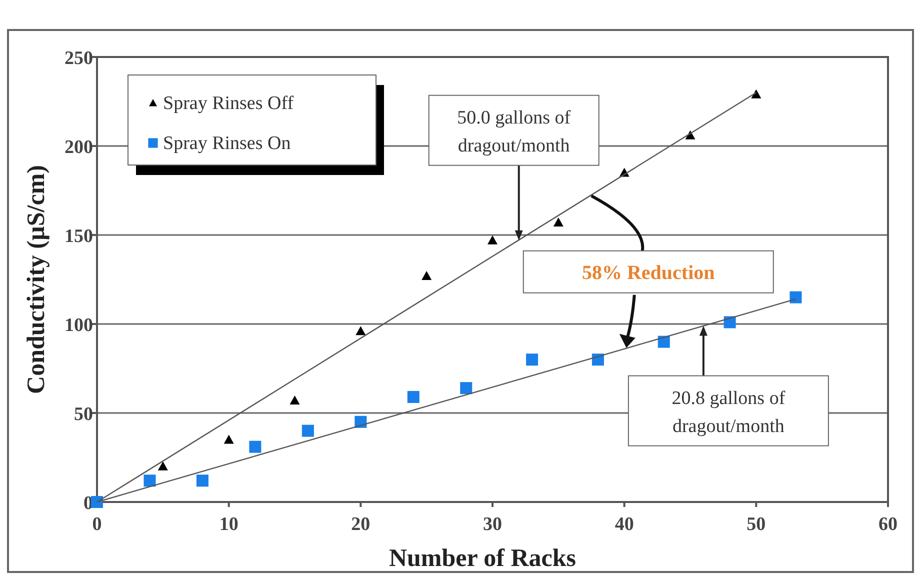  Describe the element at coordinates (78, 325) in the screenshot. I see `y-tick-label: 100` at that location.